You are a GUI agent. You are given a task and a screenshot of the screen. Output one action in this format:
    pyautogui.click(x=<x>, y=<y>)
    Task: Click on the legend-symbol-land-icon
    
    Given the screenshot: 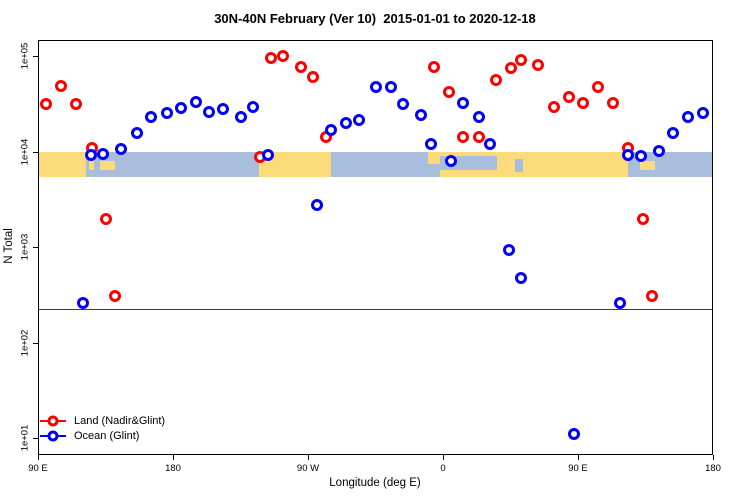 What is the action you would take?
    pyautogui.click(x=53, y=421)
    